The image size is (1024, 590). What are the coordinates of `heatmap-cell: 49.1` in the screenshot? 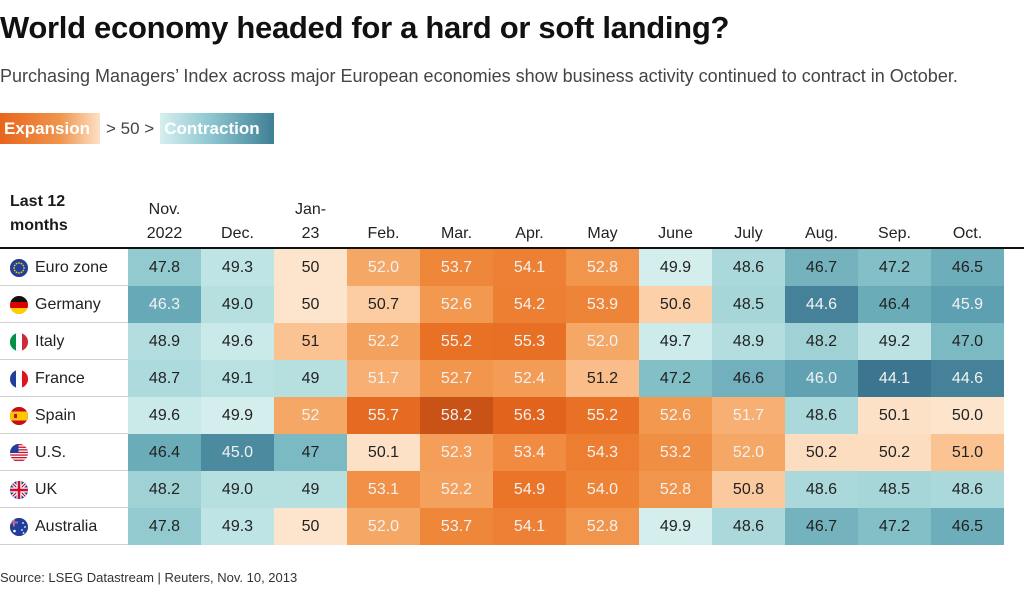 It's located at (237, 378).